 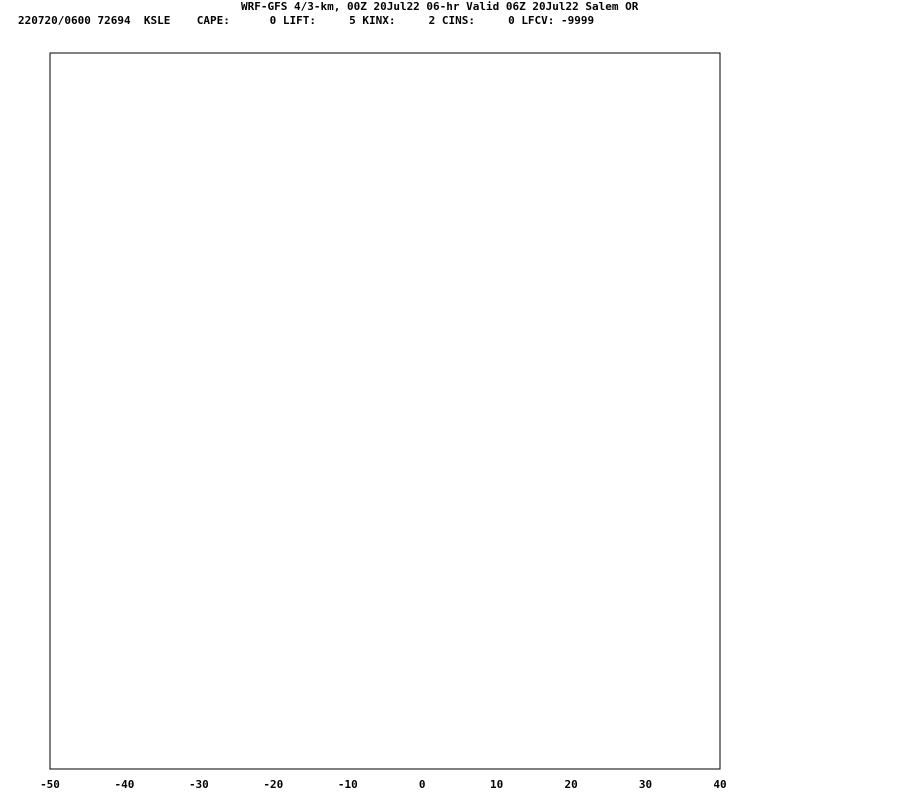 What do you see at coordinates (273, 784) in the screenshot?
I see `x-tick-label: -20` at bounding box center [273, 784].